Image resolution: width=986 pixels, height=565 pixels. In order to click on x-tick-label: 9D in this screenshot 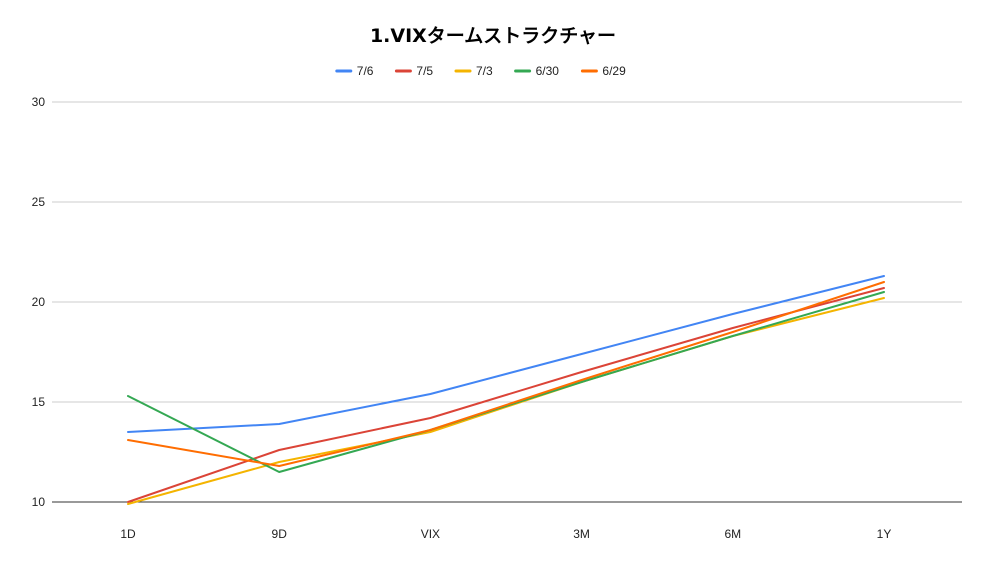, I will do `click(280, 534)`.